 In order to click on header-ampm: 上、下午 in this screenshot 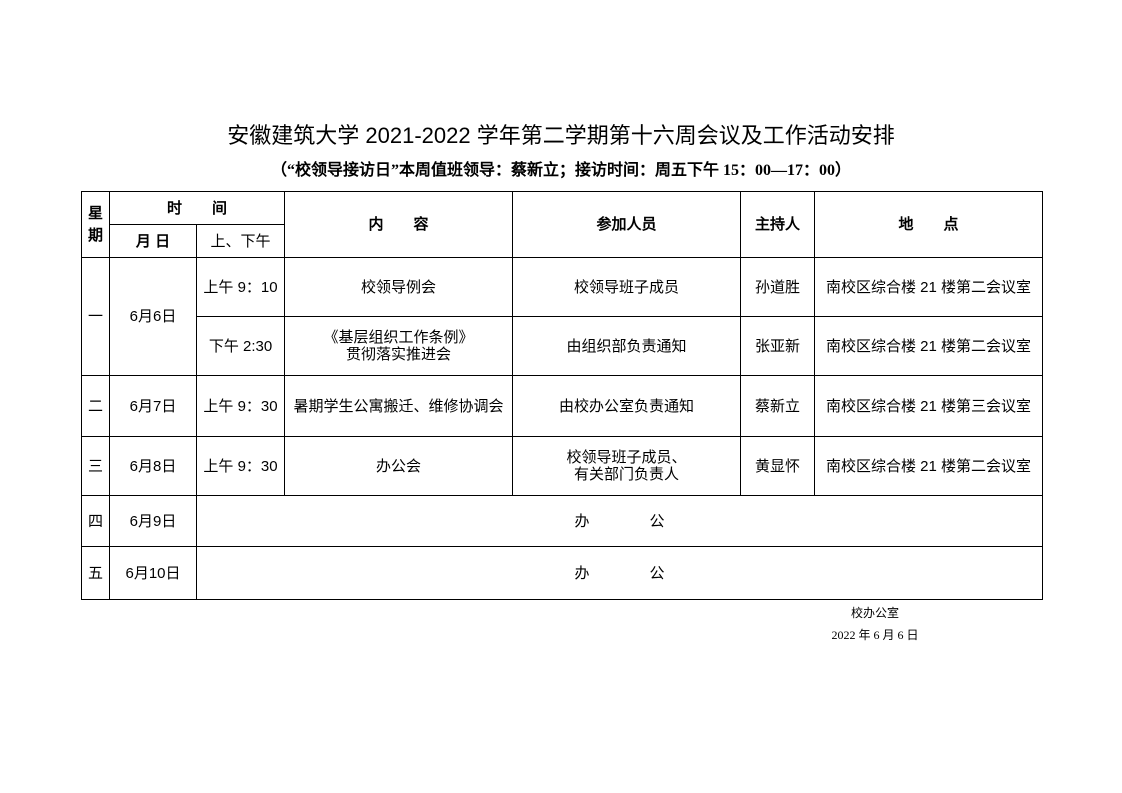, I will do `click(240, 241)`.